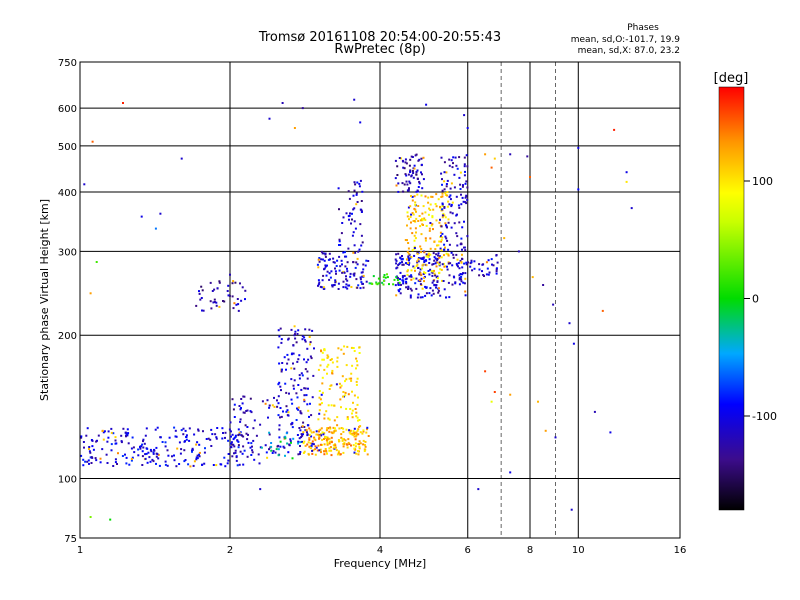 This screenshot has height=600, width=800. What do you see at coordinates (762, 181) in the screenshot?
I see `colorbar-tick-label: 100` at bounding box center [762, 181].